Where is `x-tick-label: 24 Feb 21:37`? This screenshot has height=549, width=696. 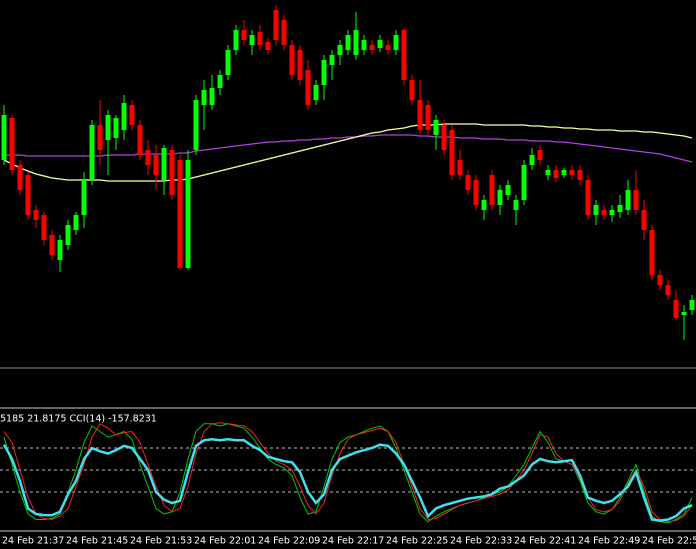 x-tick-label: 24 Feb 21:37 is located at coordinates (33, 541).